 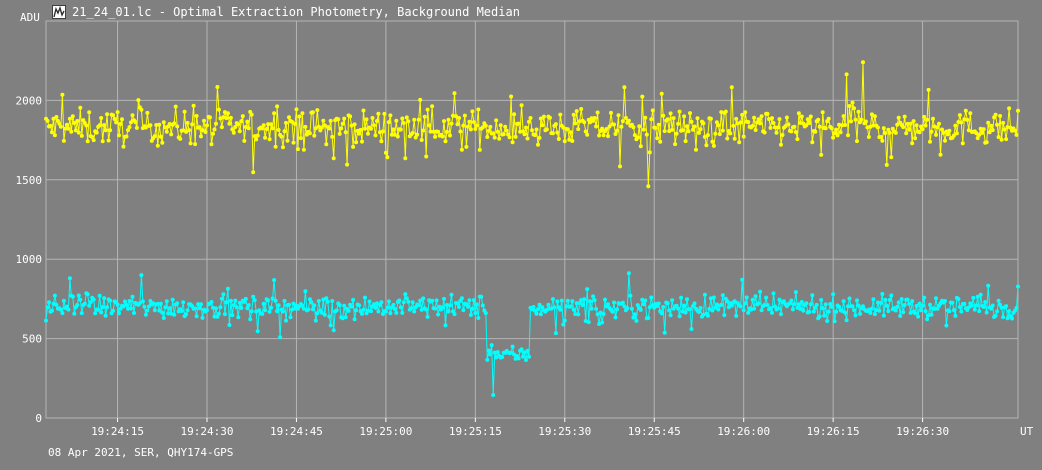 What do you see at coordinates (833, 431) in the screenshot?
I see `x-tick-label: 19:26:15` at bounding box center [833, 431].